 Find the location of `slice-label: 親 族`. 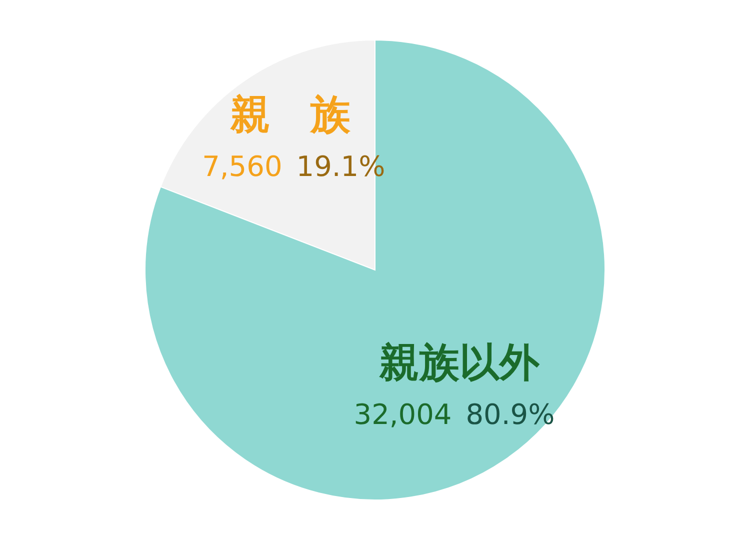

slice-label: 親 族 is located at coordinates (290, 115).